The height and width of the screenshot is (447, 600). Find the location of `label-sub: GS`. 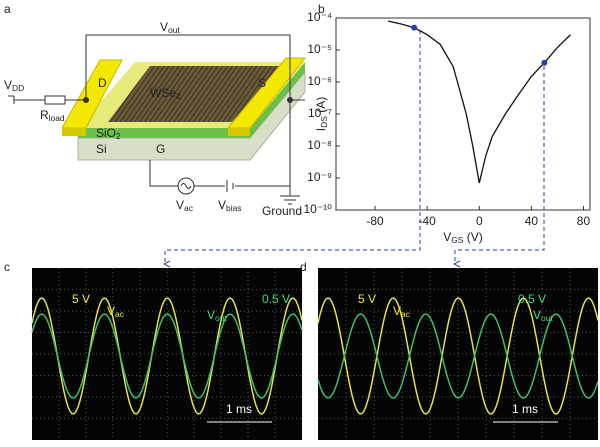

label-sub: GS is located at coordinates (457, 240).